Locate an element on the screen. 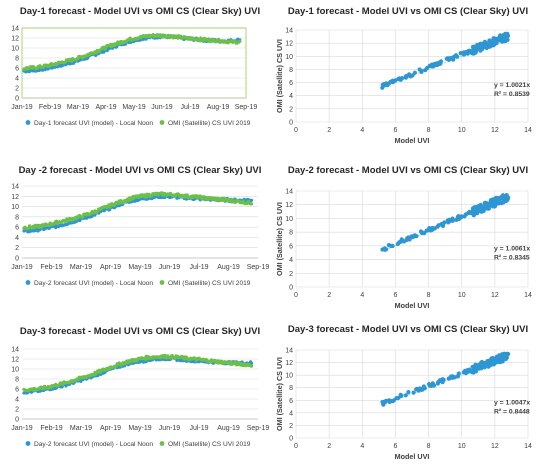  legend-marker is located at coordinates (28, 122).